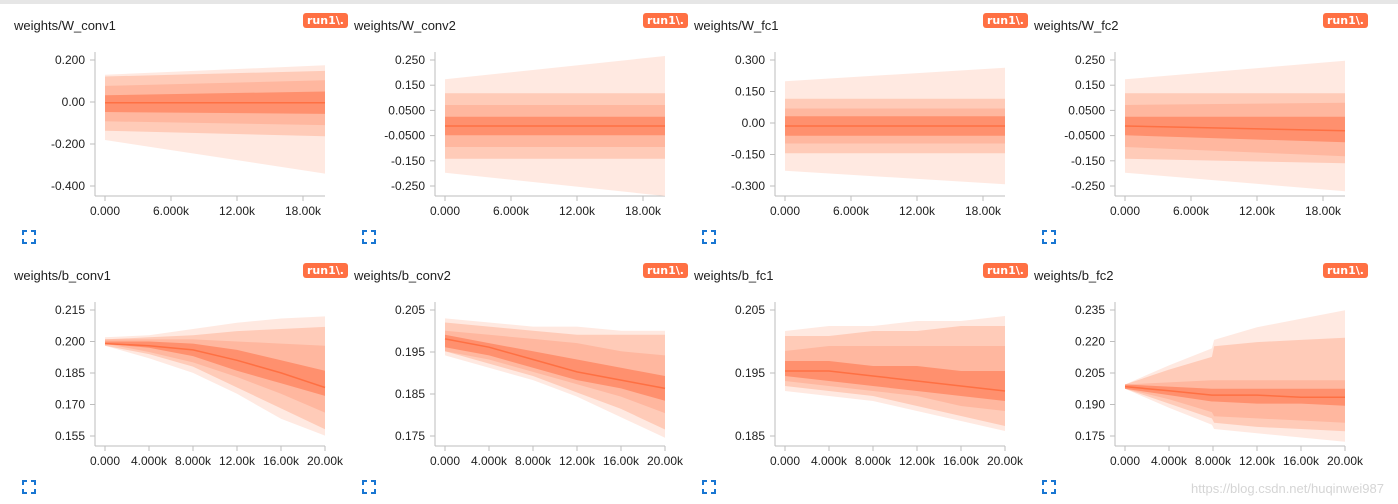  What do you see at coordinates (410, 85) in the screenshot?
I see `y-tick-label: 0.150` at bounding box center [410, 85].